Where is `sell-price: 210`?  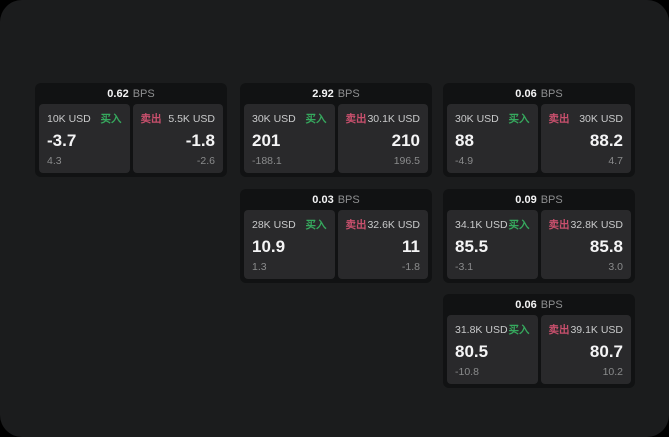
sell-price: 210 is located at coordinates (405, 140).